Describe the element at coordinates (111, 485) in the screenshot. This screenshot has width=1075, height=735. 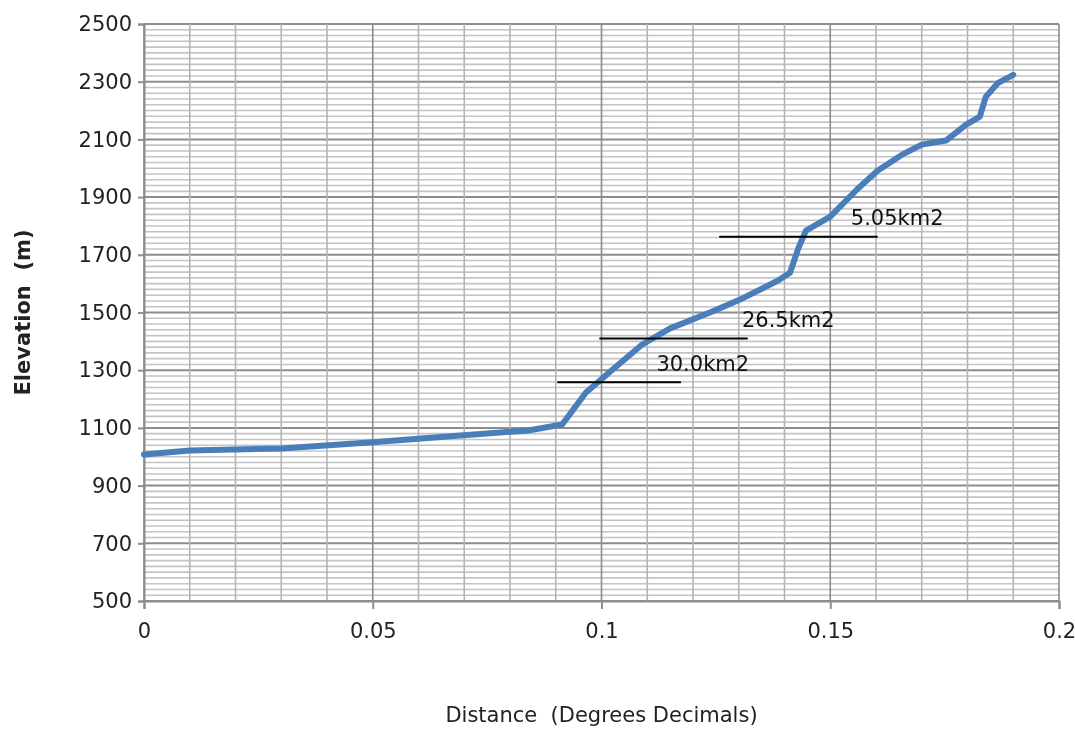
I see `y-tick-label: 900` at that location.